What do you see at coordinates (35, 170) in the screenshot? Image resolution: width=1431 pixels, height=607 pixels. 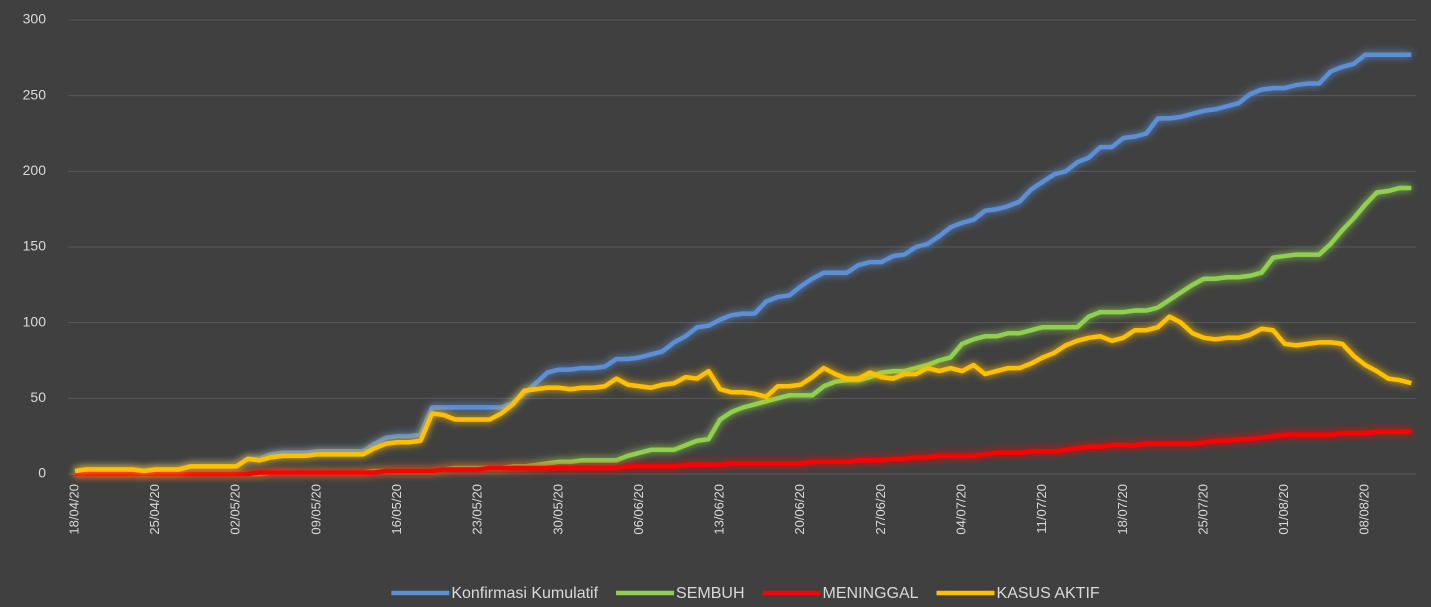 I see `y-tick-label: 200` at bounding box center [35, 170].